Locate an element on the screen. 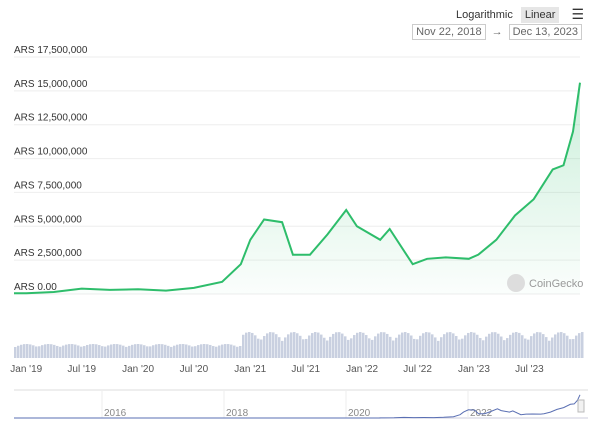 The width and height of the screenshot is (600, 436). y-tick-label: ARS 5,000,000 is located at coordinates (48, 219).